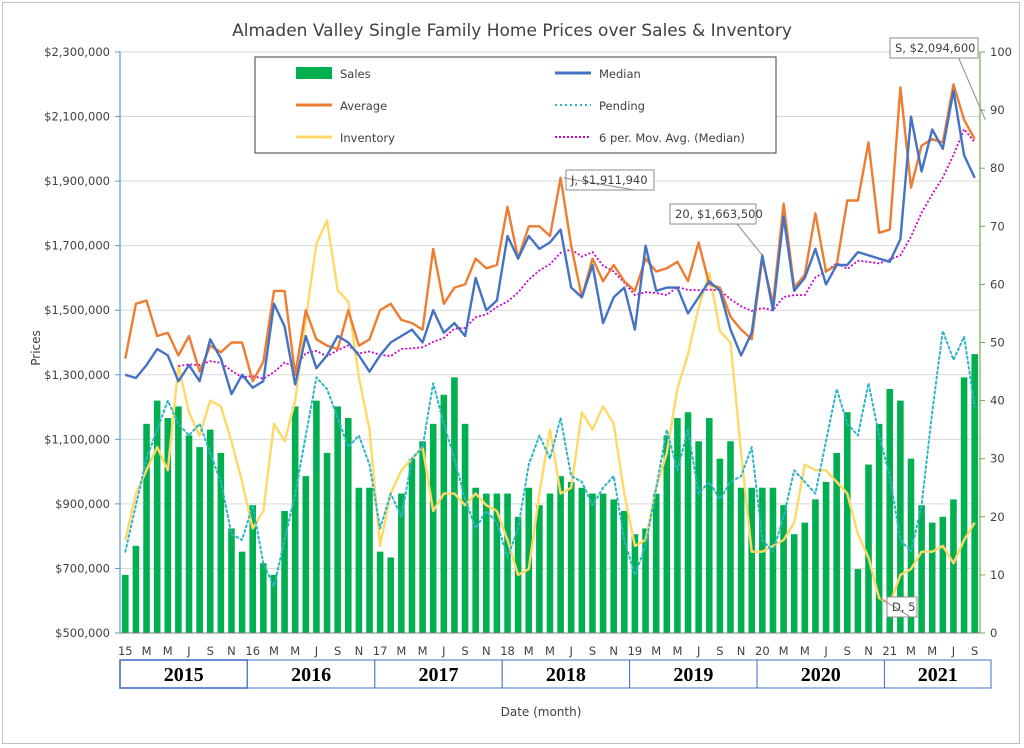 The height and width of the screenshot is (748, 1024). I want to click on y-tick-label: $1,500,000, so click(77, 310).